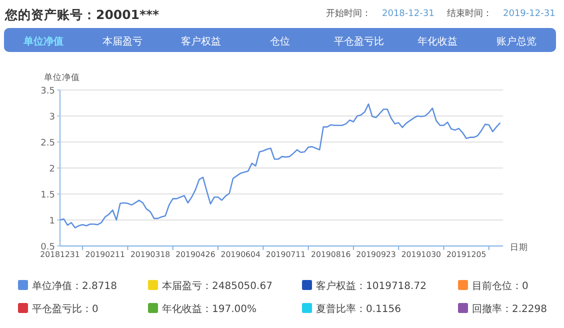 Image resolution: width=564 pixels, height=328 pixels. I want to click on text: 客户权益, so click(201, 42).